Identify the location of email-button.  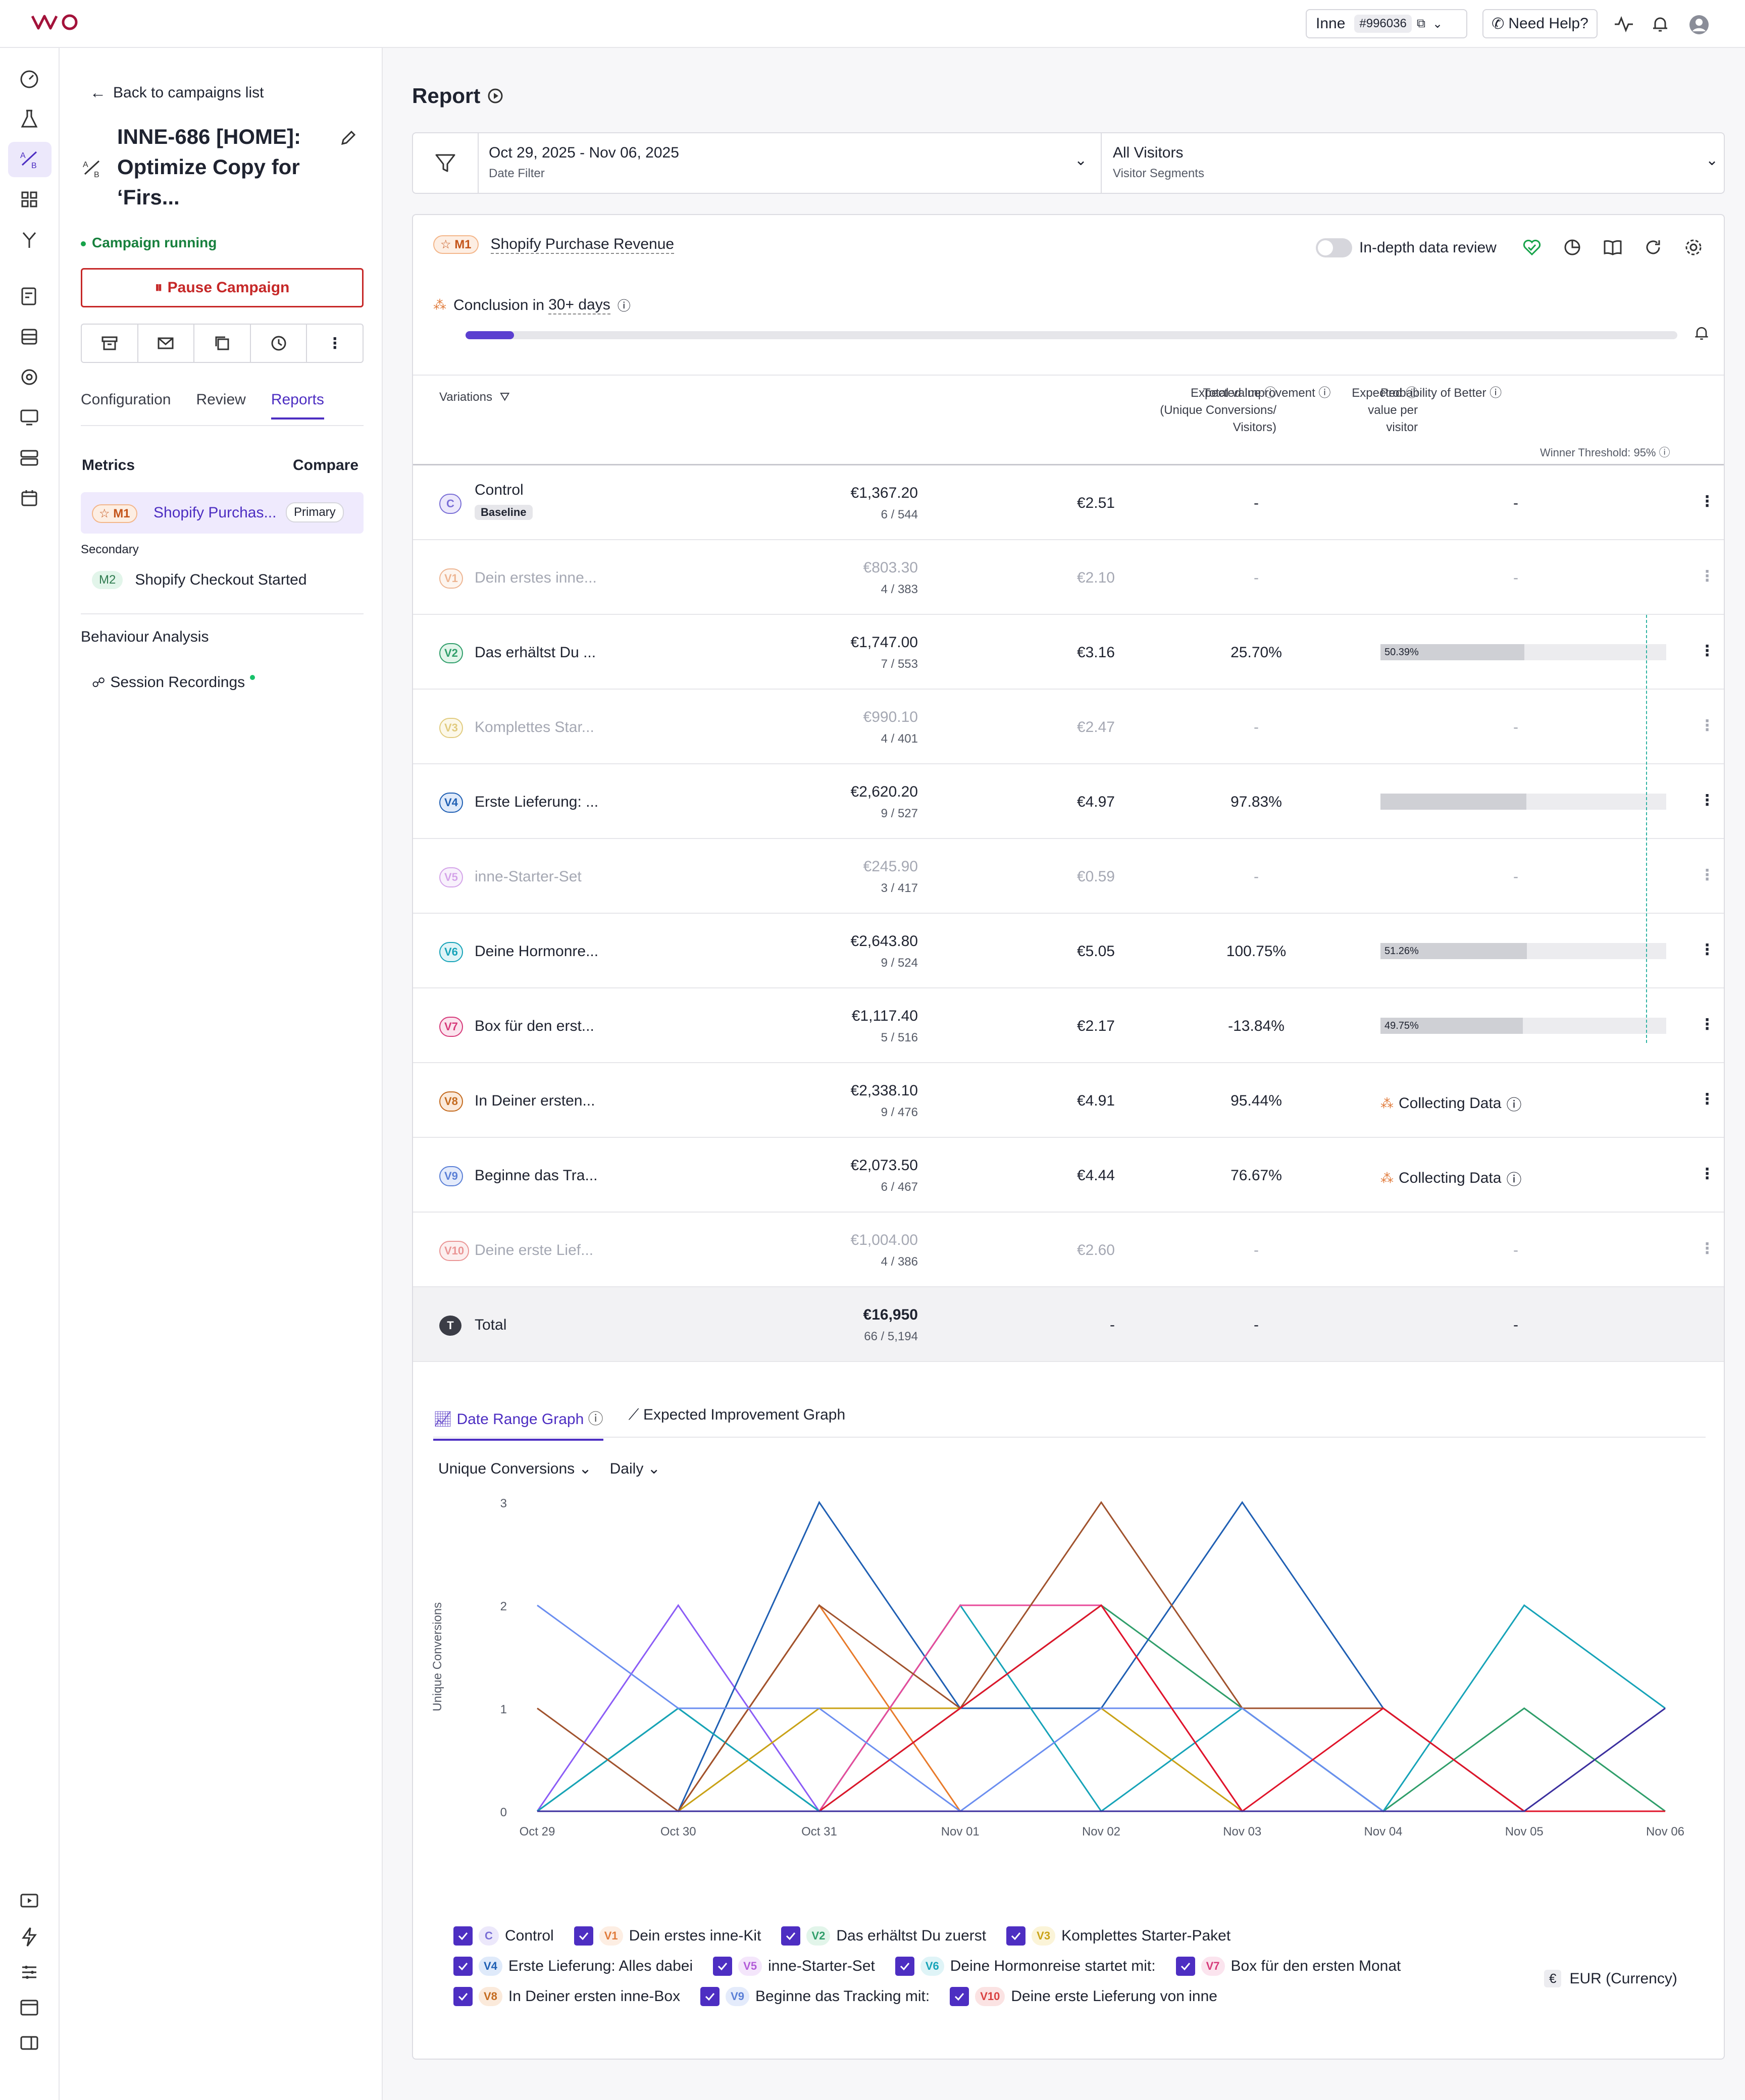
(166, 343).